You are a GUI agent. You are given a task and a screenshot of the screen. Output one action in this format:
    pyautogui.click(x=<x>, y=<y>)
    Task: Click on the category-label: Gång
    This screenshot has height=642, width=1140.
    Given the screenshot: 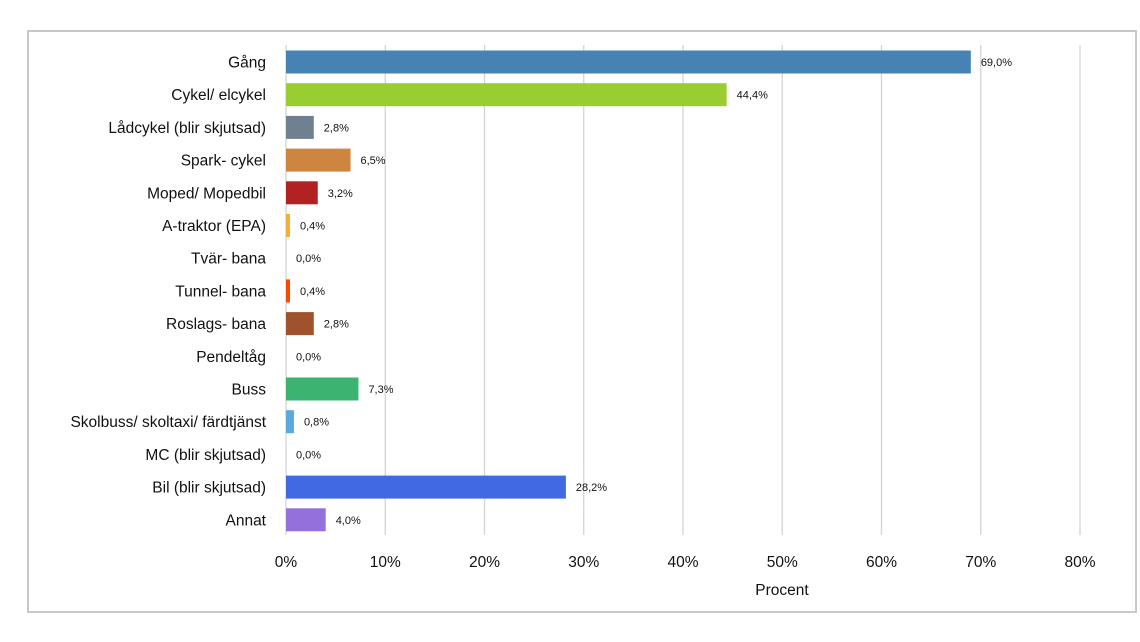 What is the action you would take?
    pyautogui.click(x=247, y=63)
    